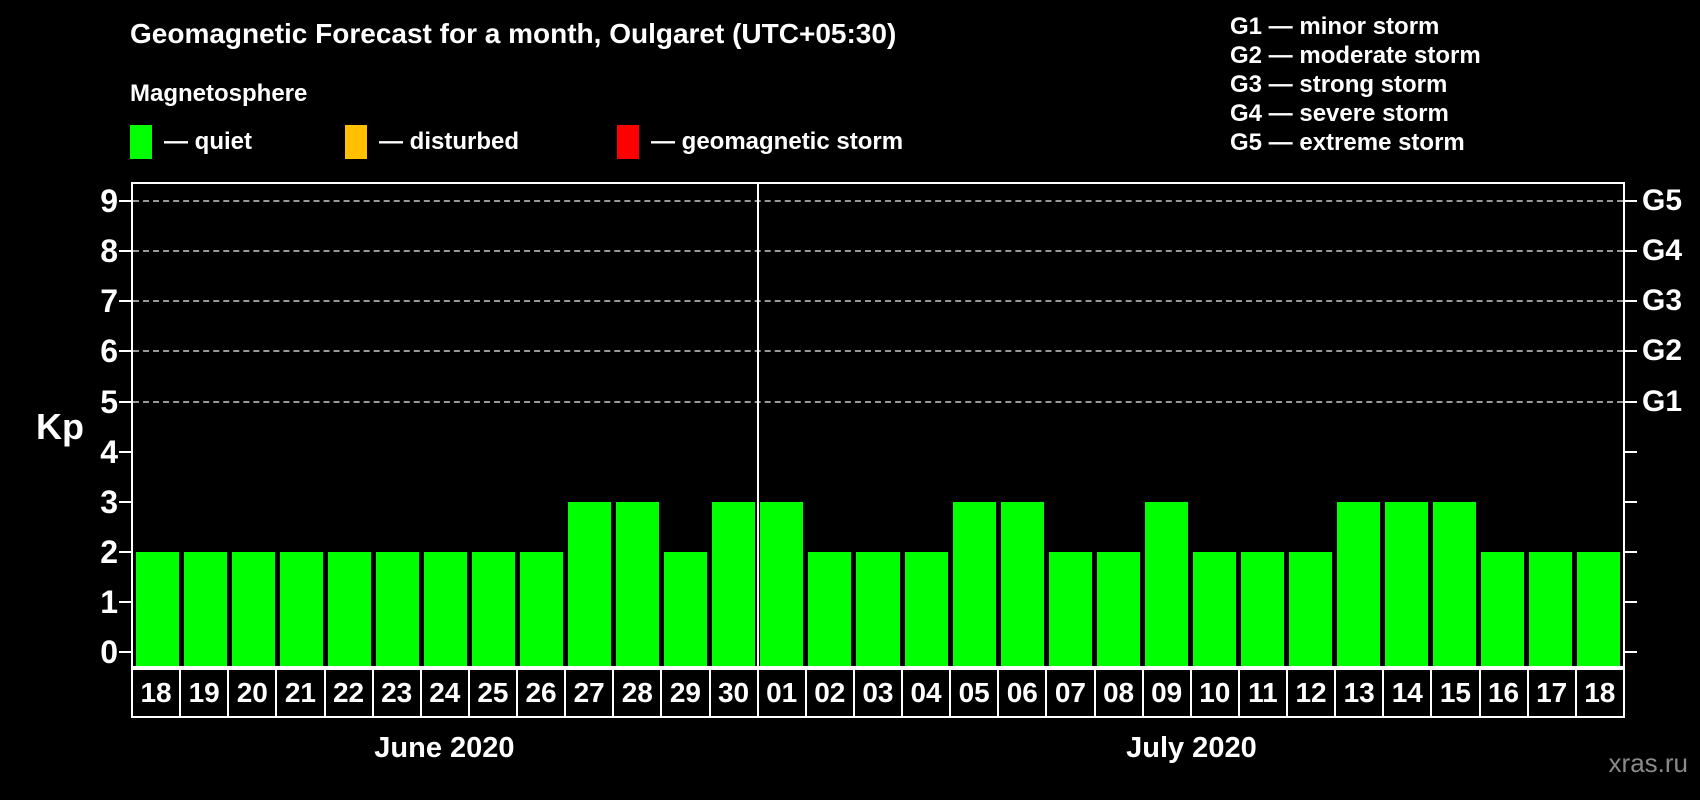 This screenshot has width=1700, height=800. What do you see at coordinates (444, 748) in the screenshot?
I see `month-label-june: June 2020` at bounding box center [444, 748].